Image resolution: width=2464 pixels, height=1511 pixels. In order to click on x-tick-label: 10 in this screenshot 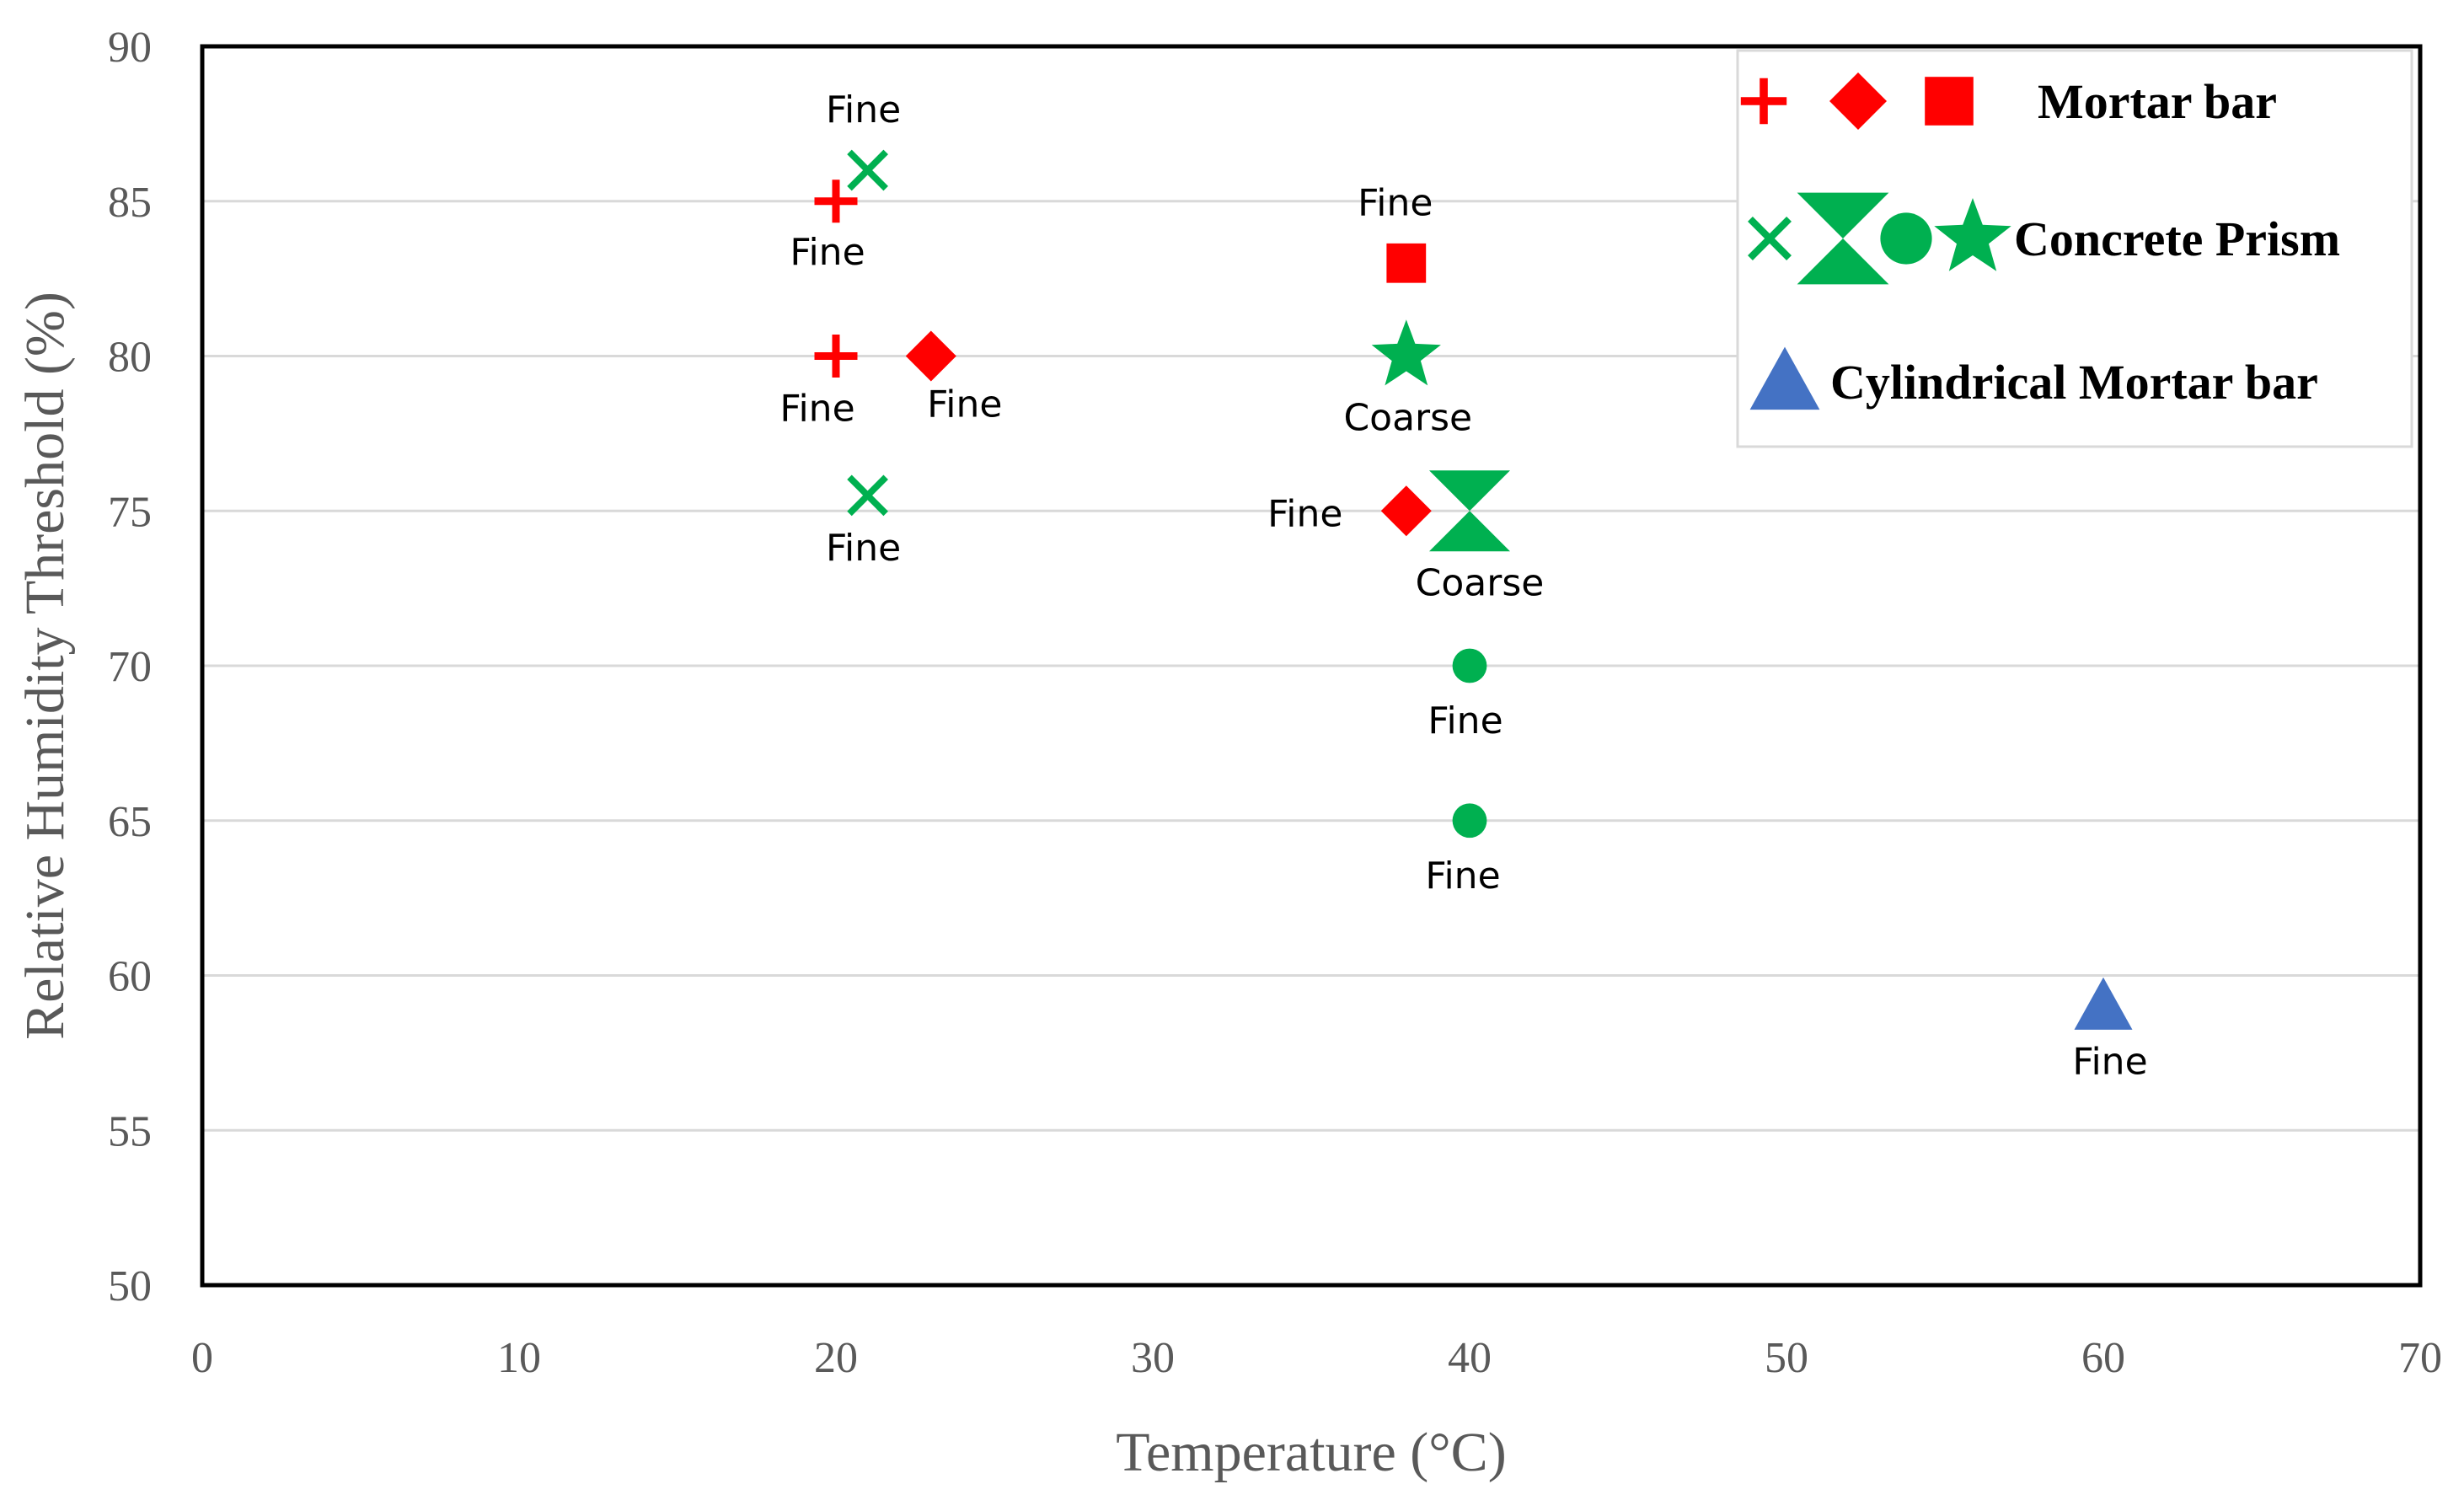, I will do `click(519, 1358)`.